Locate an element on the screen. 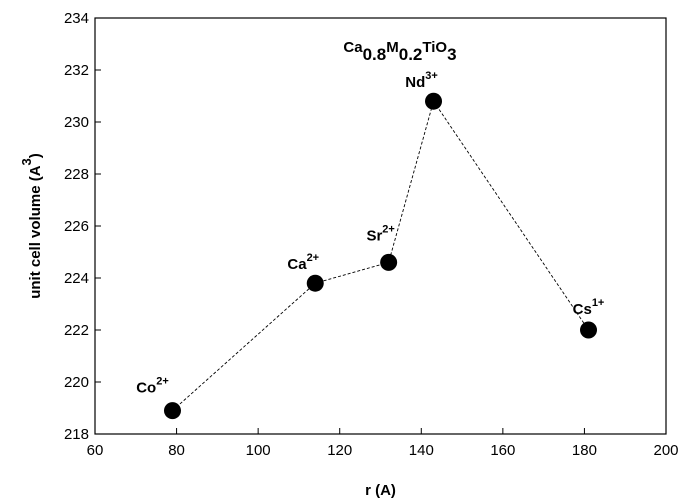 The image size is (696, 503). y-label-part: unit cell volume (A is located at coordinates (35, 232).